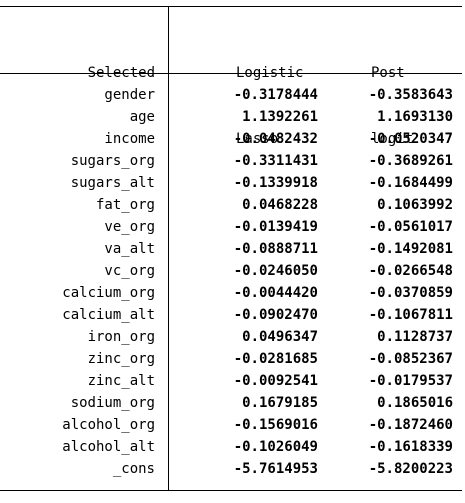  I want to click on table-top-rule, so click(231, 6).